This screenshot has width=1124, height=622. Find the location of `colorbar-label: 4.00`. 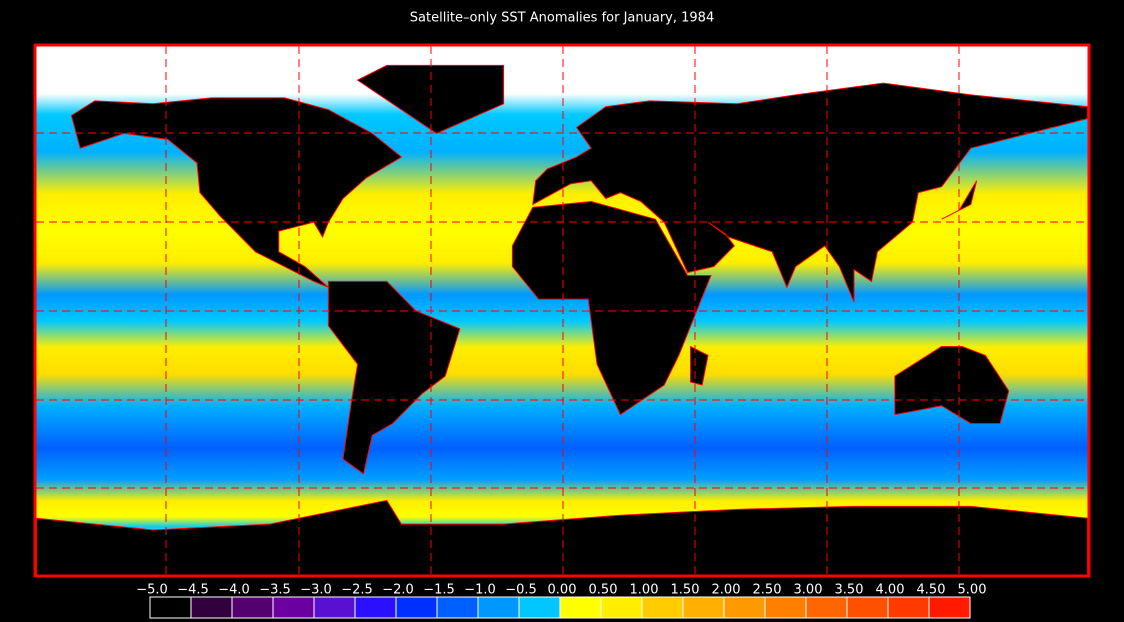

colorbar-label: 4.00 is located at coordinates (890, 590).